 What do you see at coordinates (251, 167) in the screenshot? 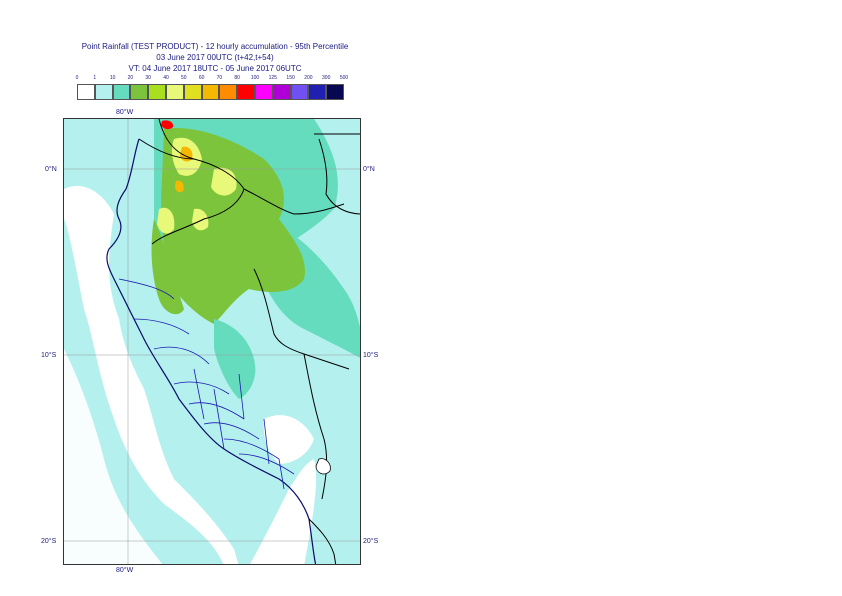
I see `country-border-colombia` at bounding box center [251, 167].